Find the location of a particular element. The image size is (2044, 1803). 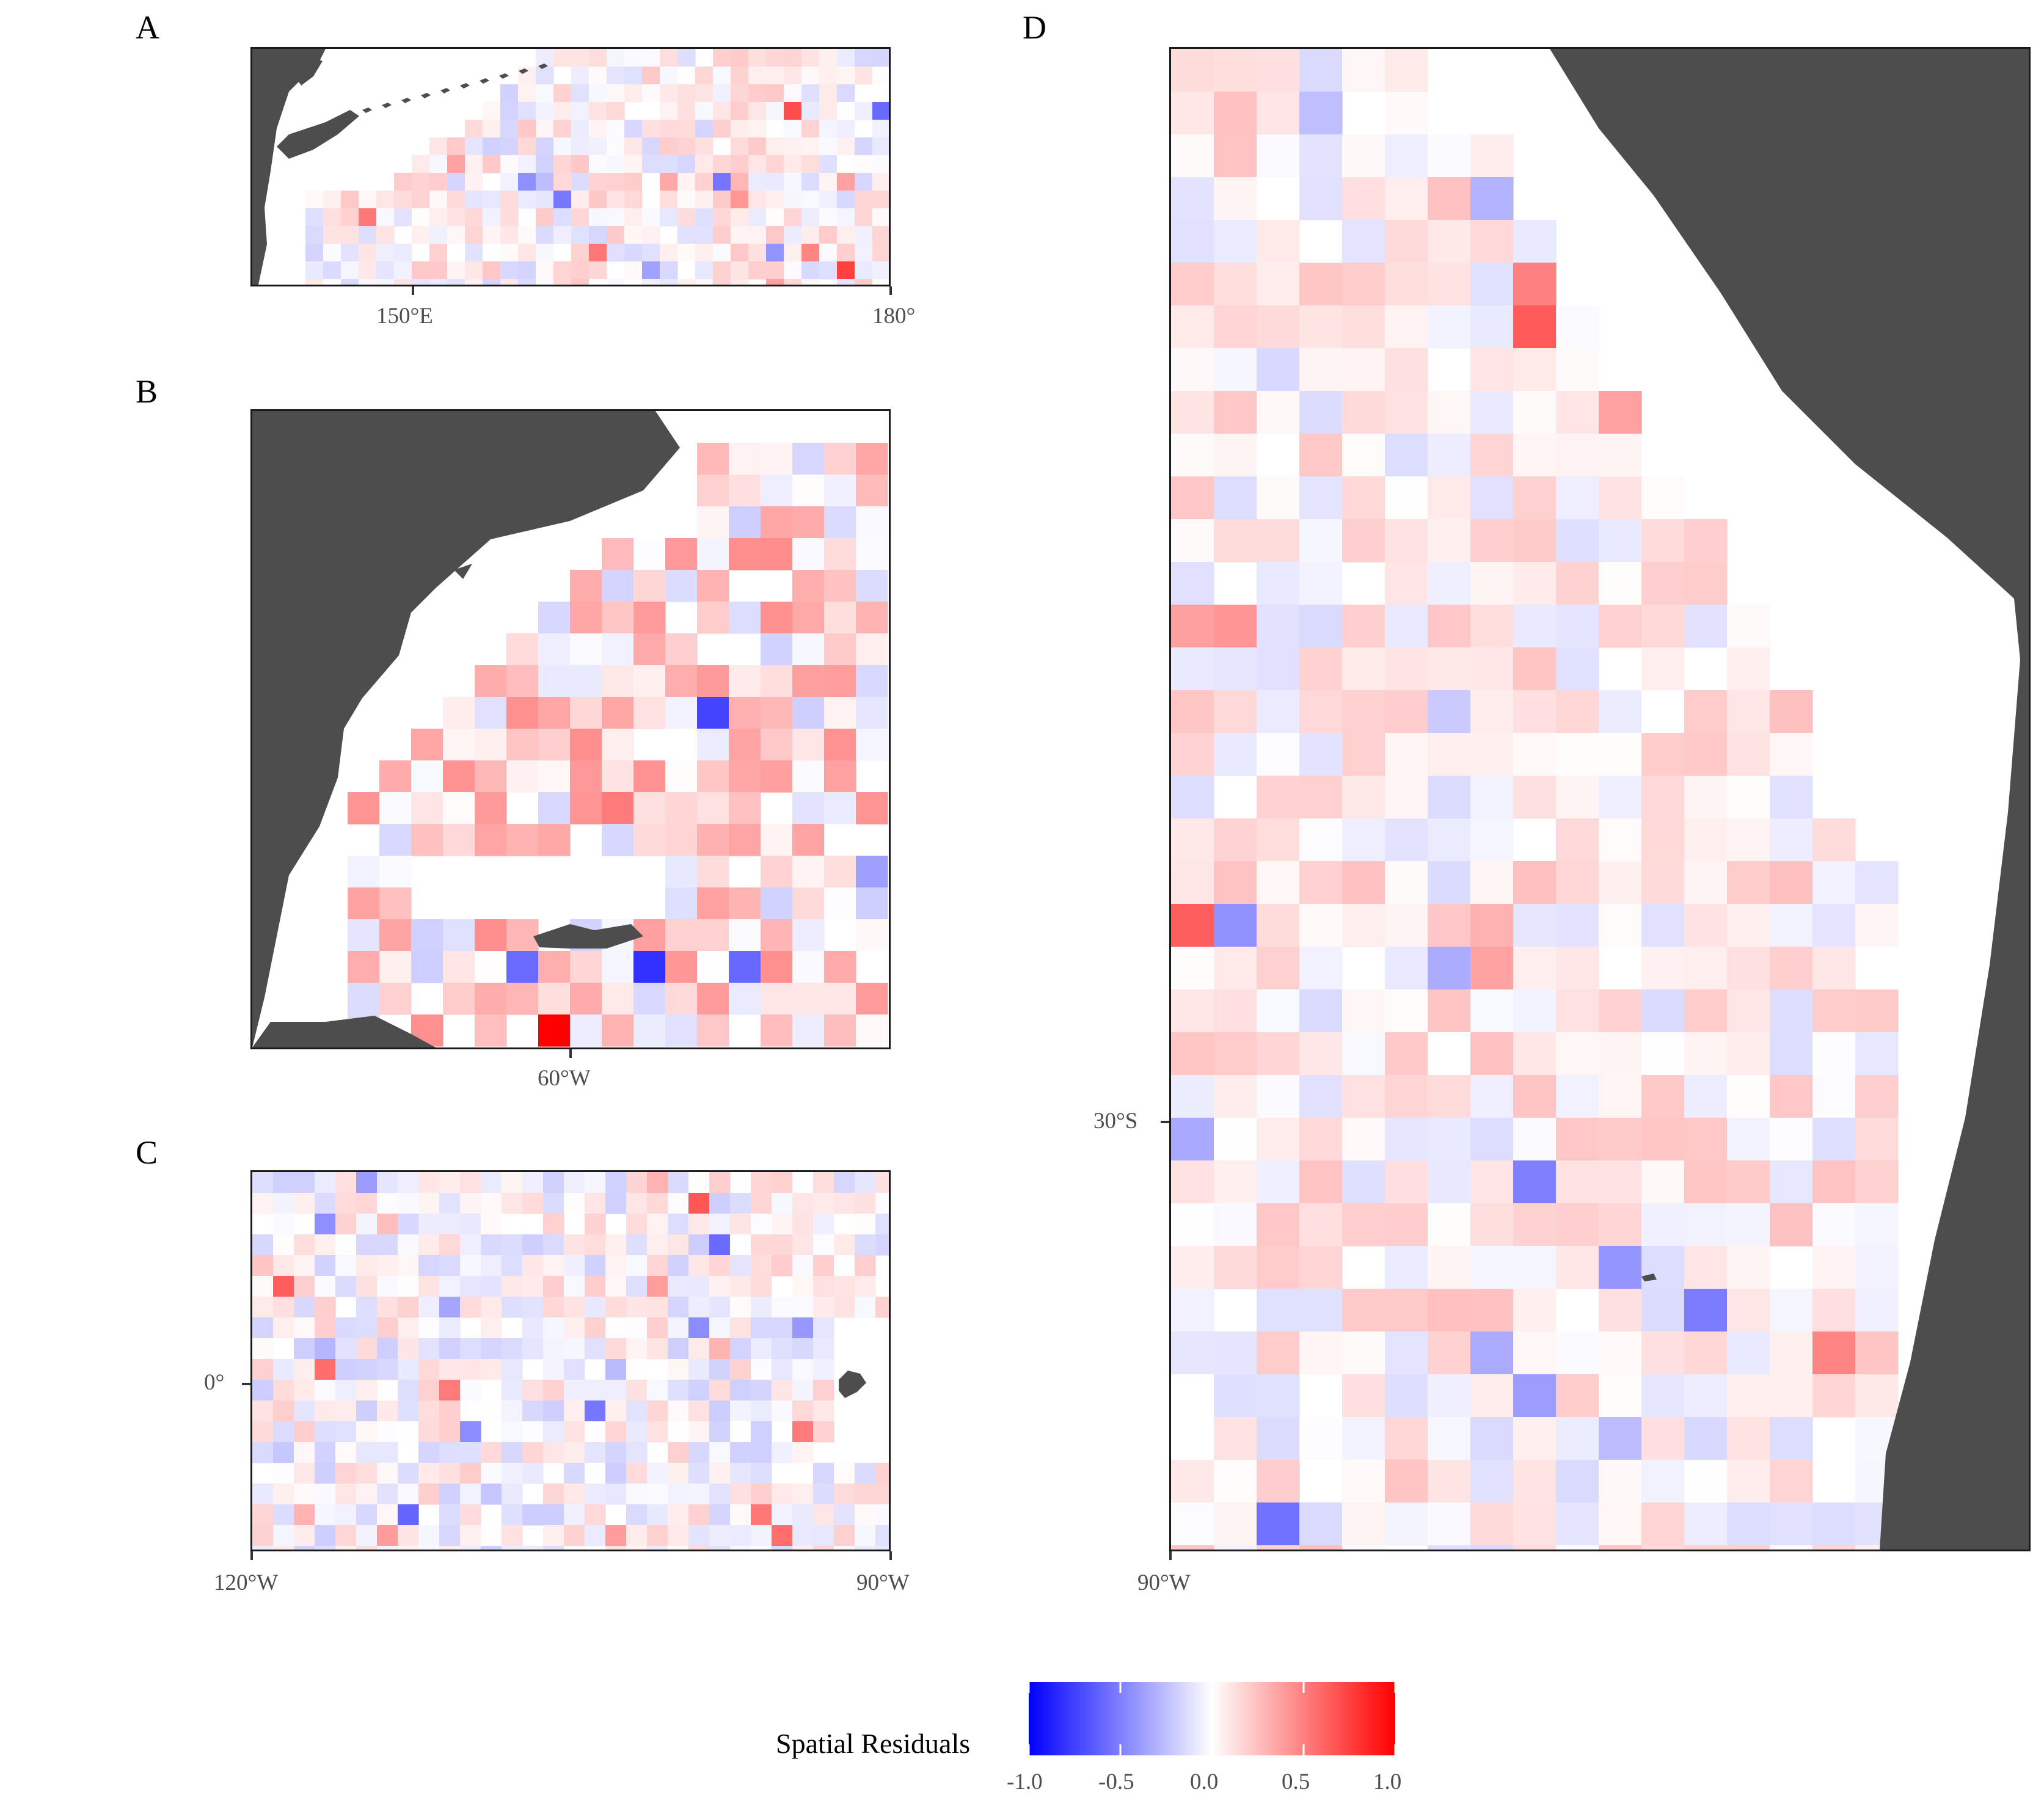

land-small-island is located at coordinates (463, 571).